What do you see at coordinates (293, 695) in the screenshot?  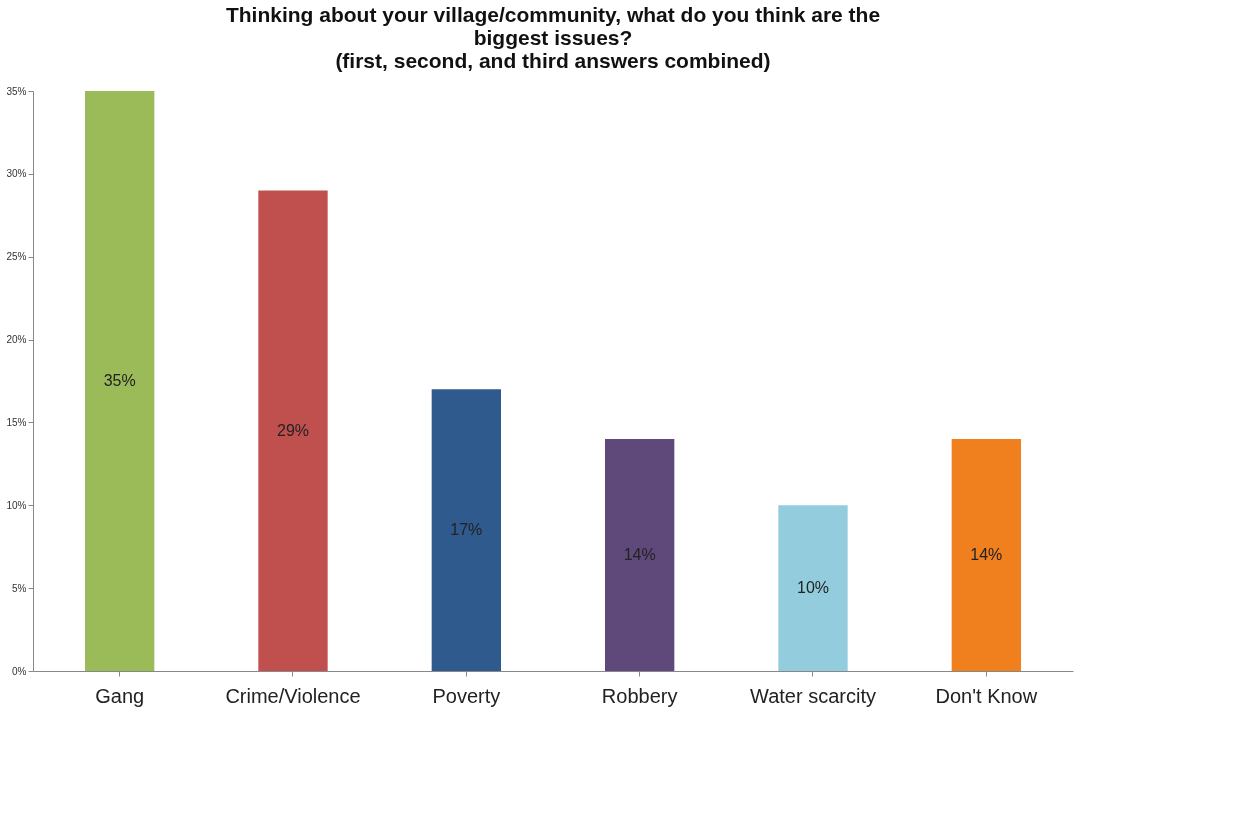 I see `x-tick-label: Crime/Violence` at bounding box center [293, 695].